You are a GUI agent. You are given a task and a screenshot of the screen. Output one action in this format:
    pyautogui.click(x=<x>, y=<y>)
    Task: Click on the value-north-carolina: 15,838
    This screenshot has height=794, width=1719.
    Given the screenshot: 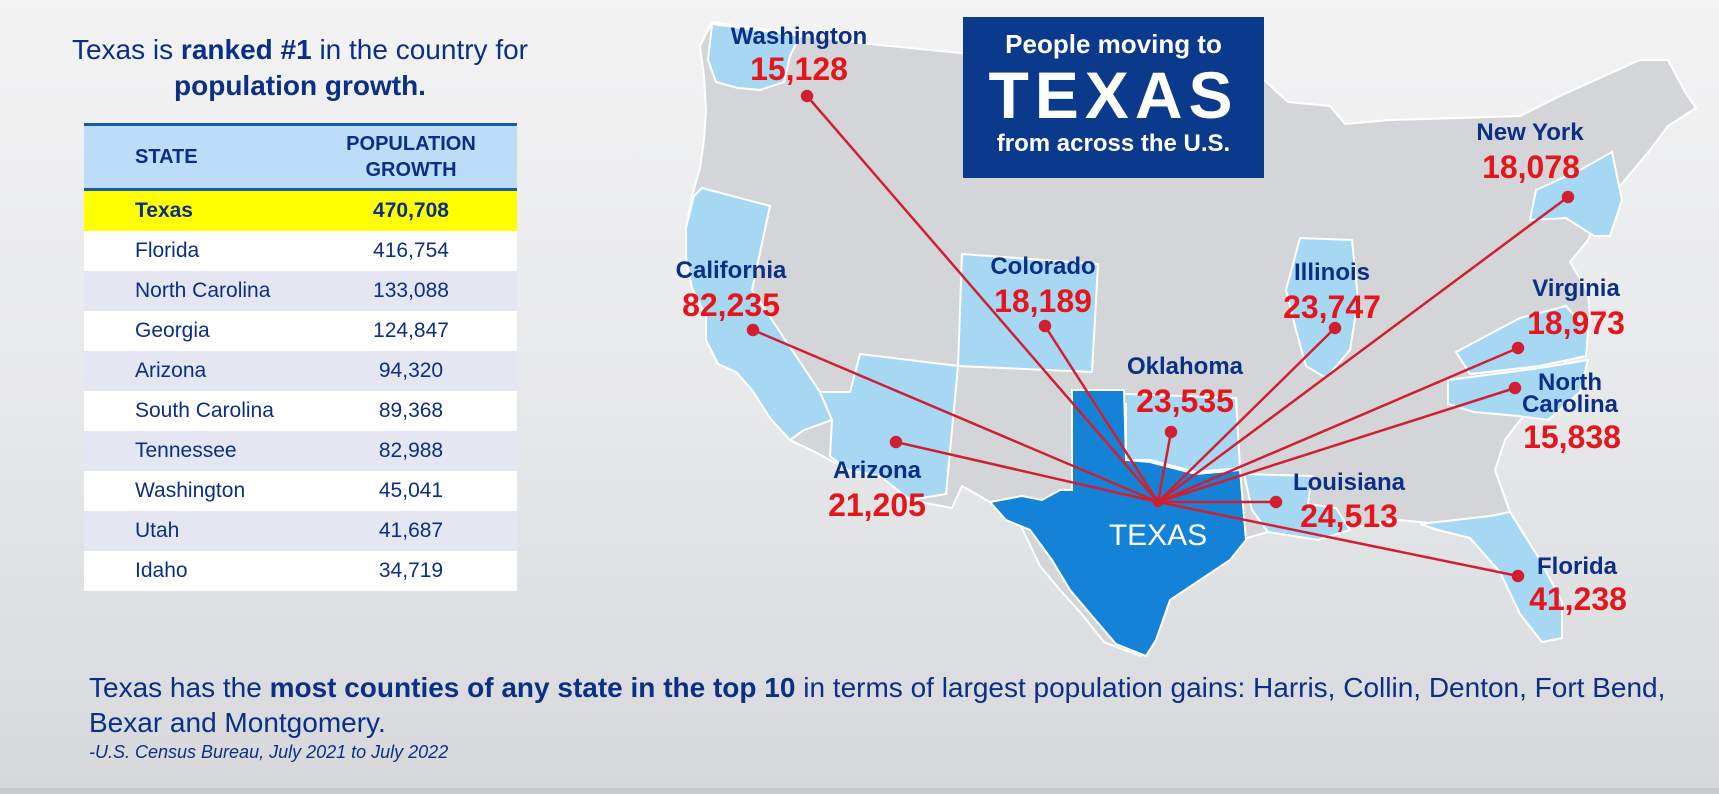 What is the action you would take?
    pyautogui.click(x=1572, y=437)
    